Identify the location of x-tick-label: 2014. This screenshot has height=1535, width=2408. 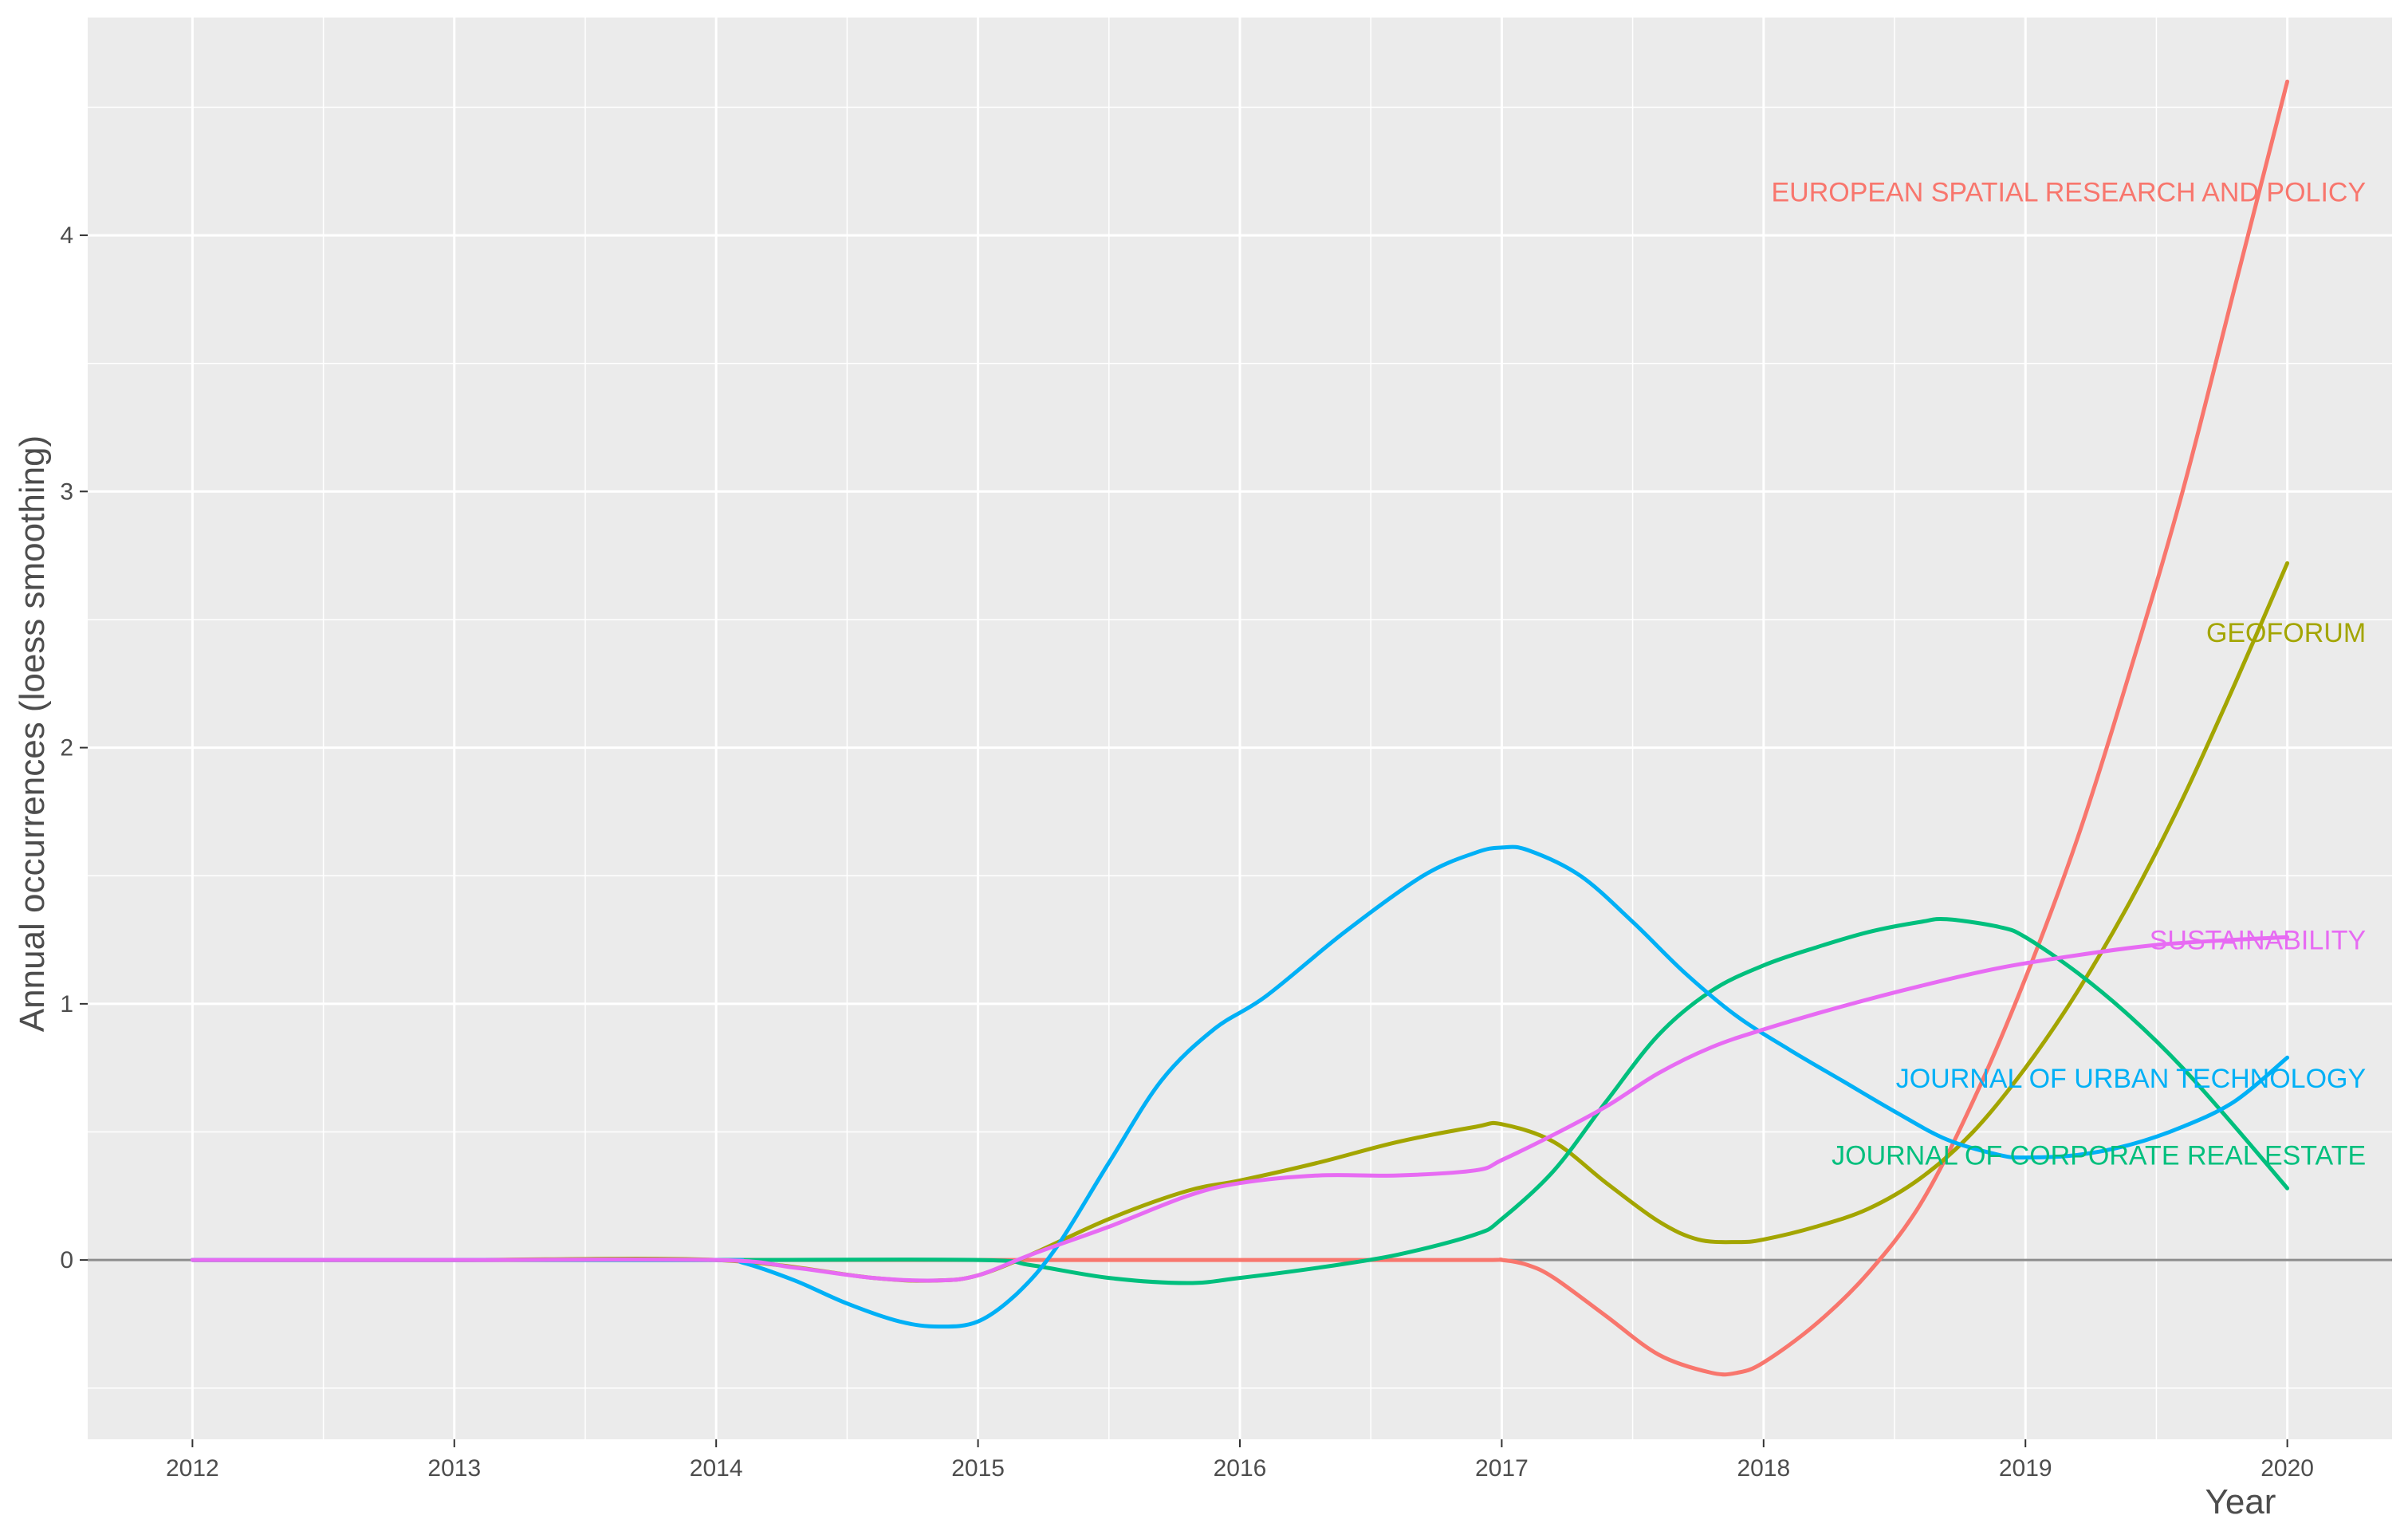
(716, 1468).